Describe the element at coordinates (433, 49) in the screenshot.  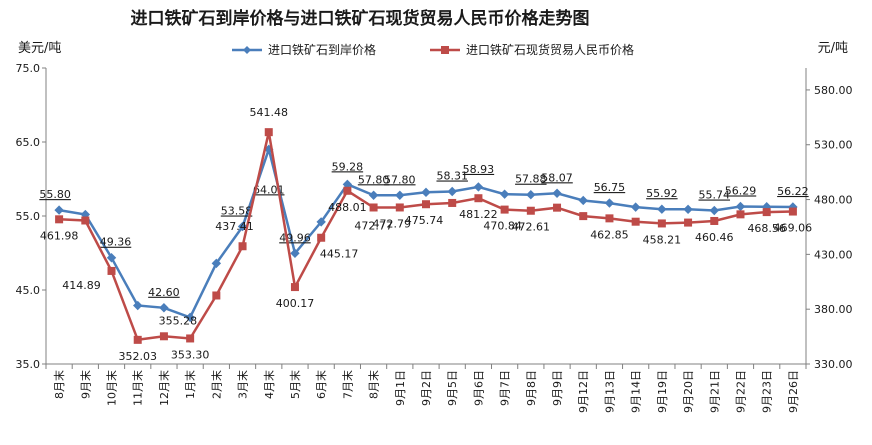
I see `legend: 进口铁矿石到岸价格 进口铁矿石现货贸易人民币价格` at that location.